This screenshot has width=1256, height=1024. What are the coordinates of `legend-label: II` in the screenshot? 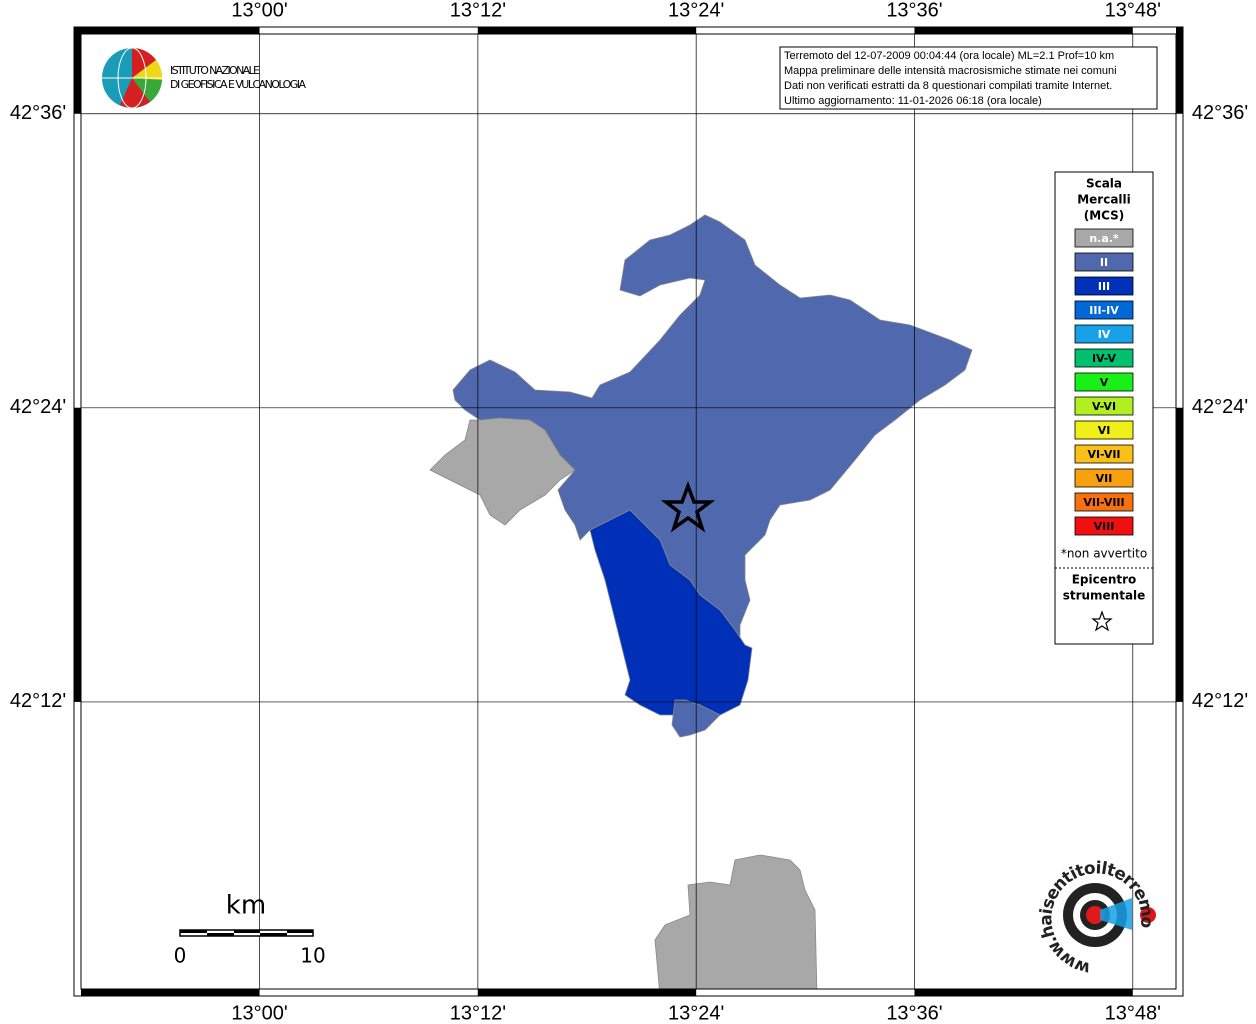 It's located at (1104, 262).